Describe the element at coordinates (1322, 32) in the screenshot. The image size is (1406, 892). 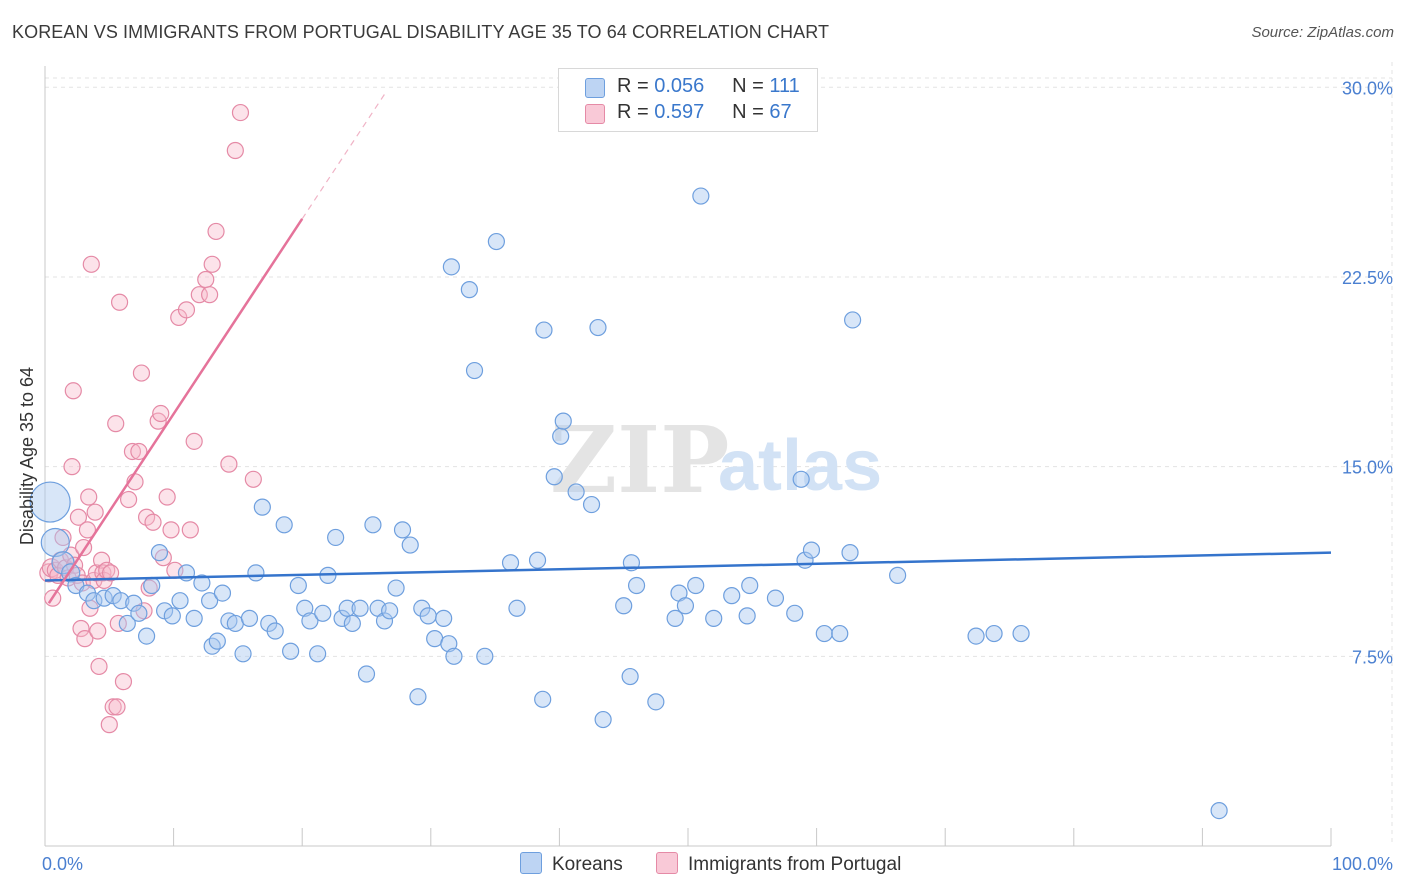
I see `chart-source: Source: ZipAtlas.com` at that location.